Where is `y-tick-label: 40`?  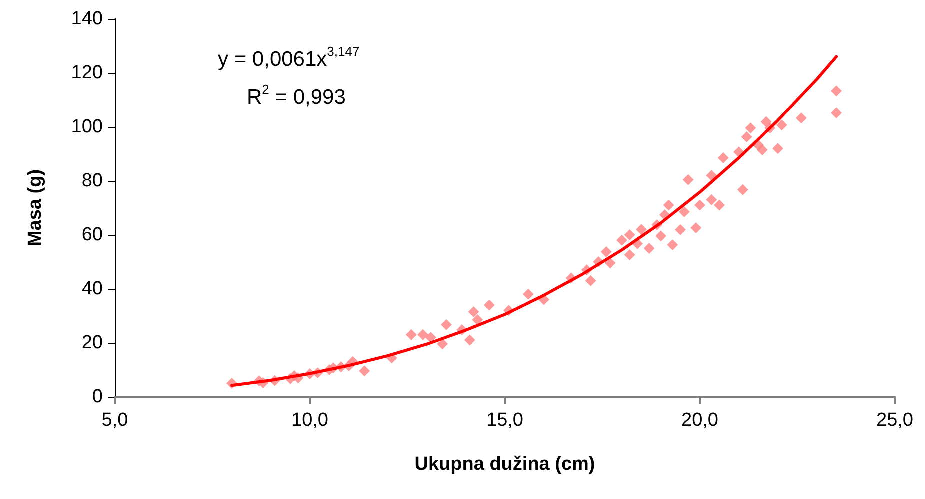
y-tick-label: 40 is located at coordinates (92, 289).